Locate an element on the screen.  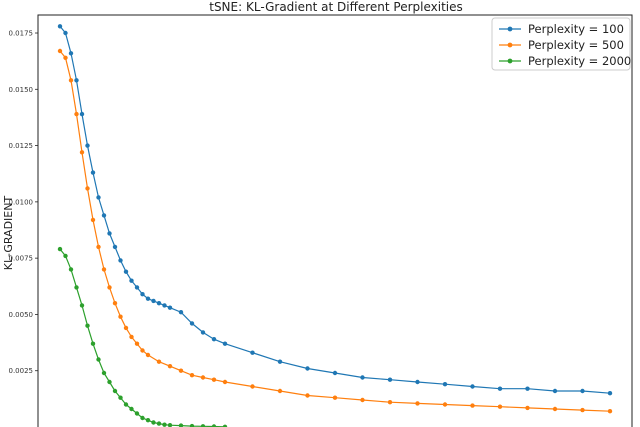
legend-box is located at coordinates (561, 44).